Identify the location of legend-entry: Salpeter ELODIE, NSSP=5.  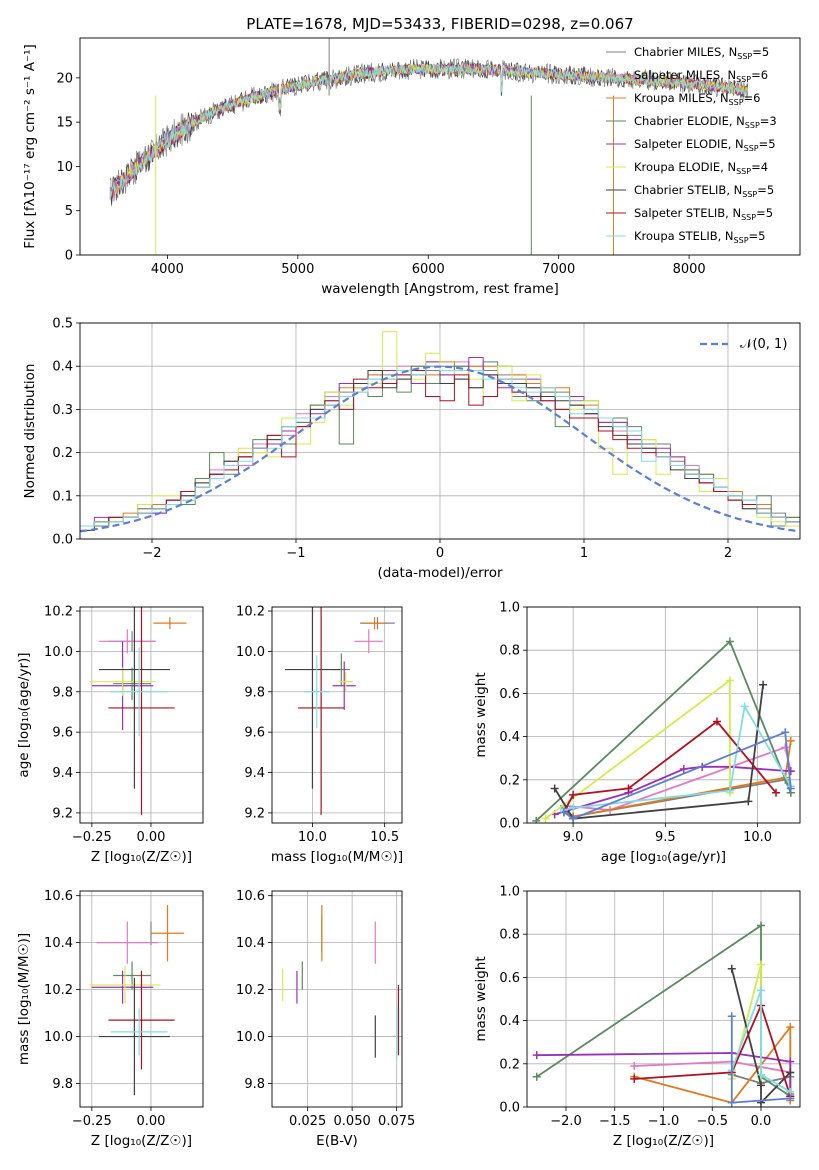
(705, 145).